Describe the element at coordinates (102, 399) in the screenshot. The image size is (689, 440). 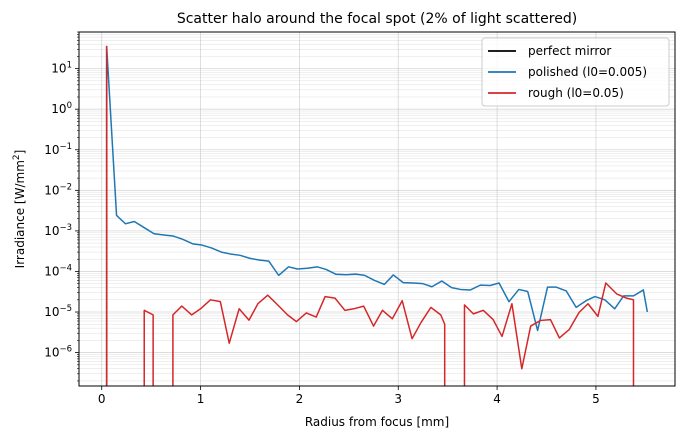
I see `x-tick-label: 0` at that location.